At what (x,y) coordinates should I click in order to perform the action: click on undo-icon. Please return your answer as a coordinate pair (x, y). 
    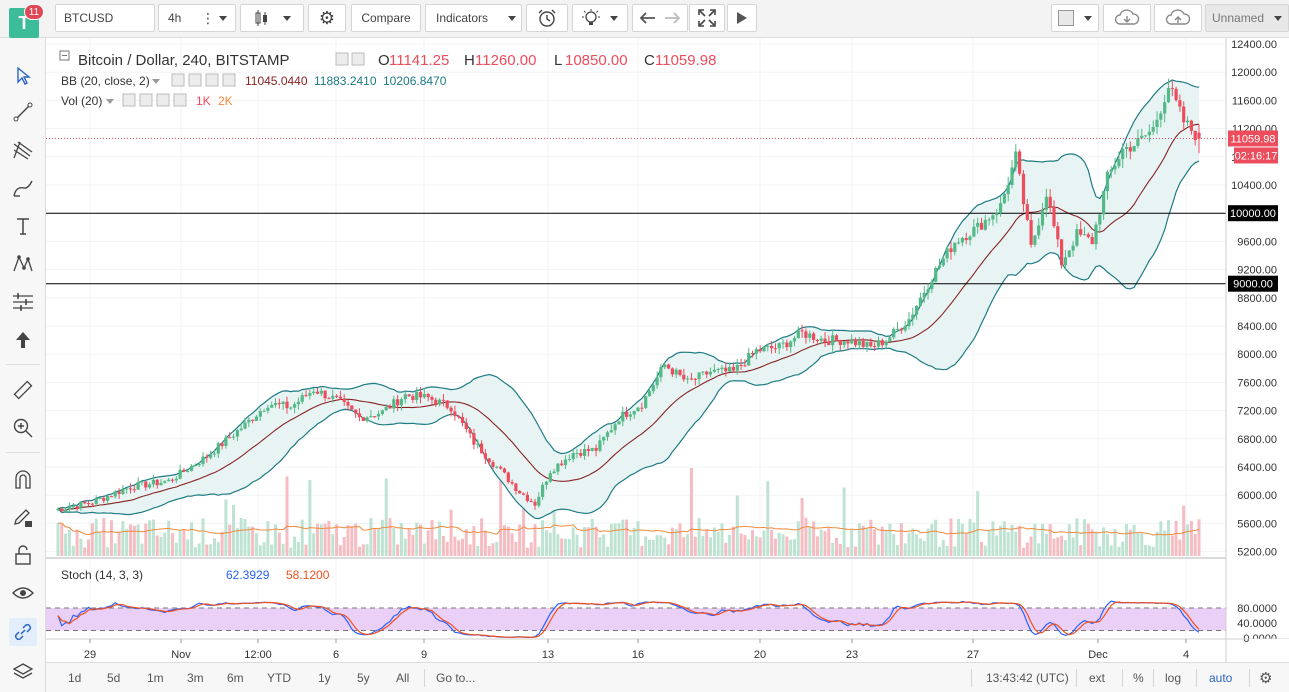
    Looking at the image, I should click on (648, 18).